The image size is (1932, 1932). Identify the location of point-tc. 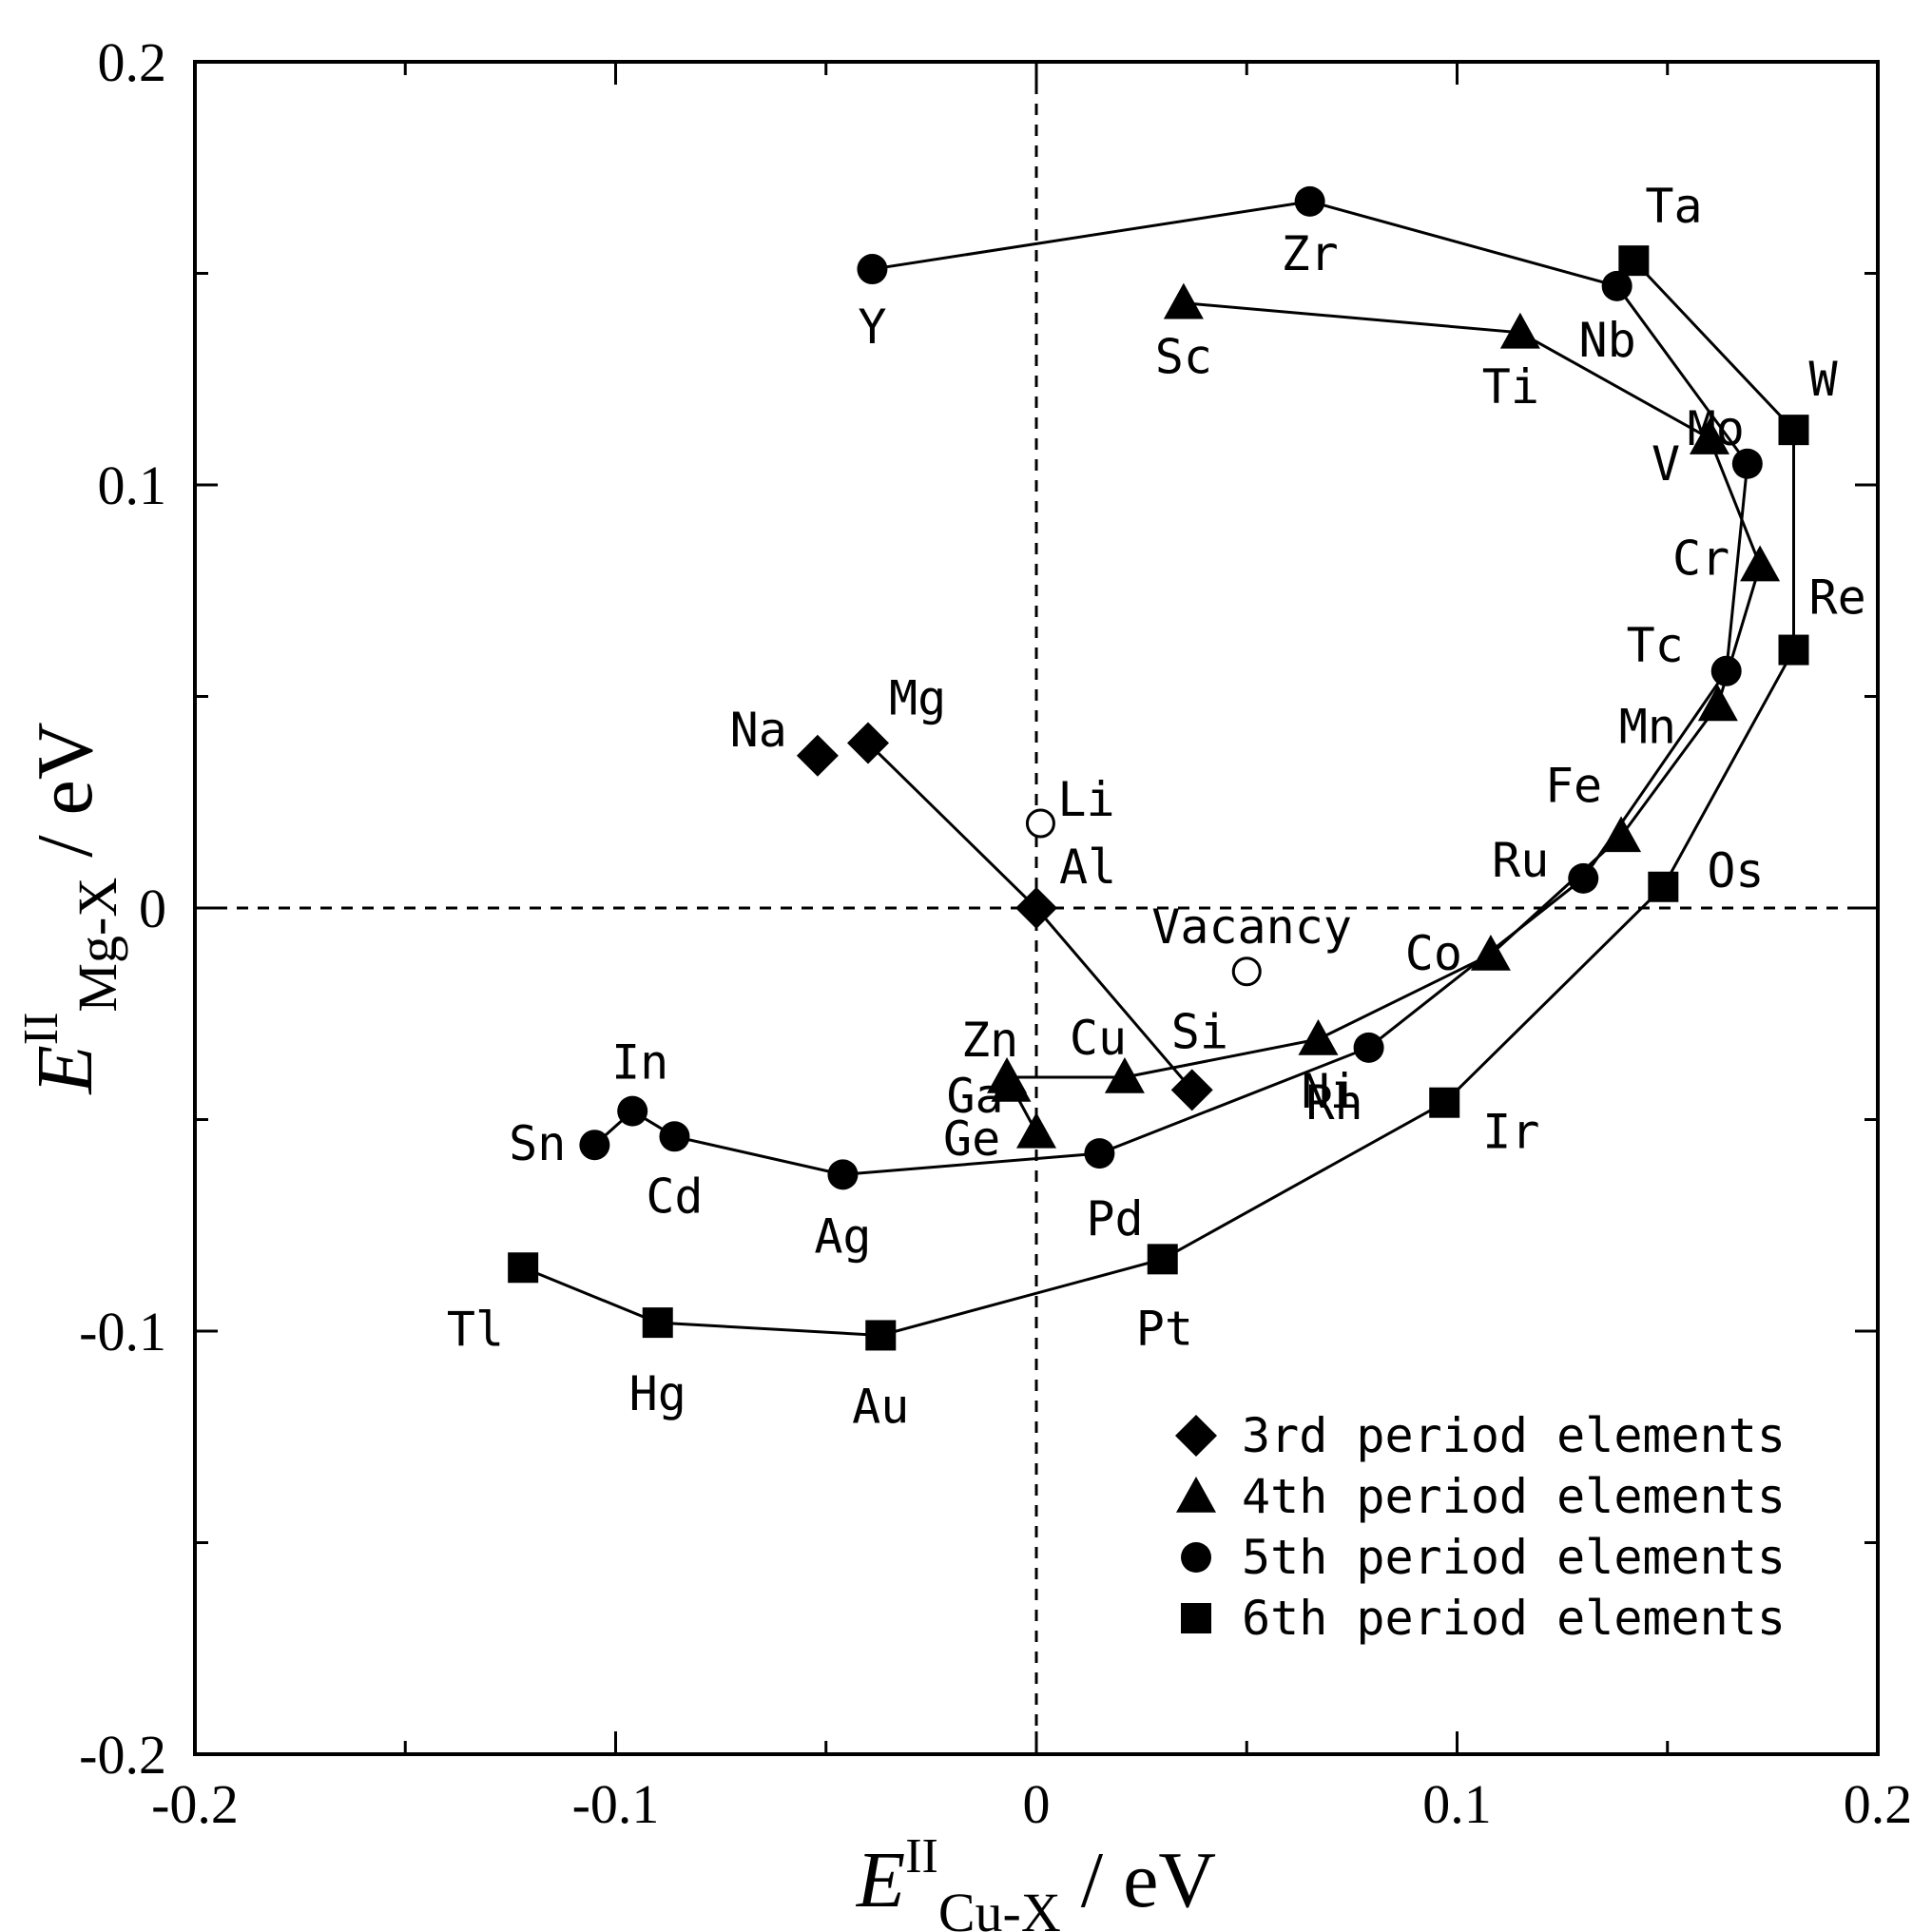
(1726, 670).